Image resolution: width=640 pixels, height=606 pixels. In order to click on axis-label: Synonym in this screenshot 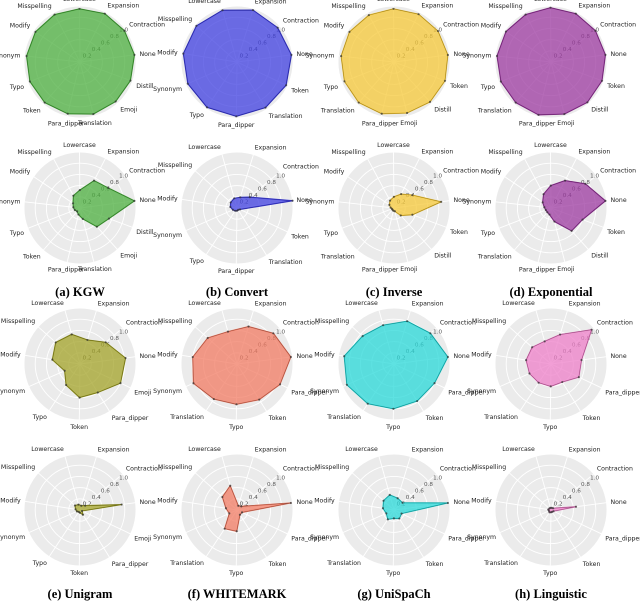, I will do `click(476, 201)`.